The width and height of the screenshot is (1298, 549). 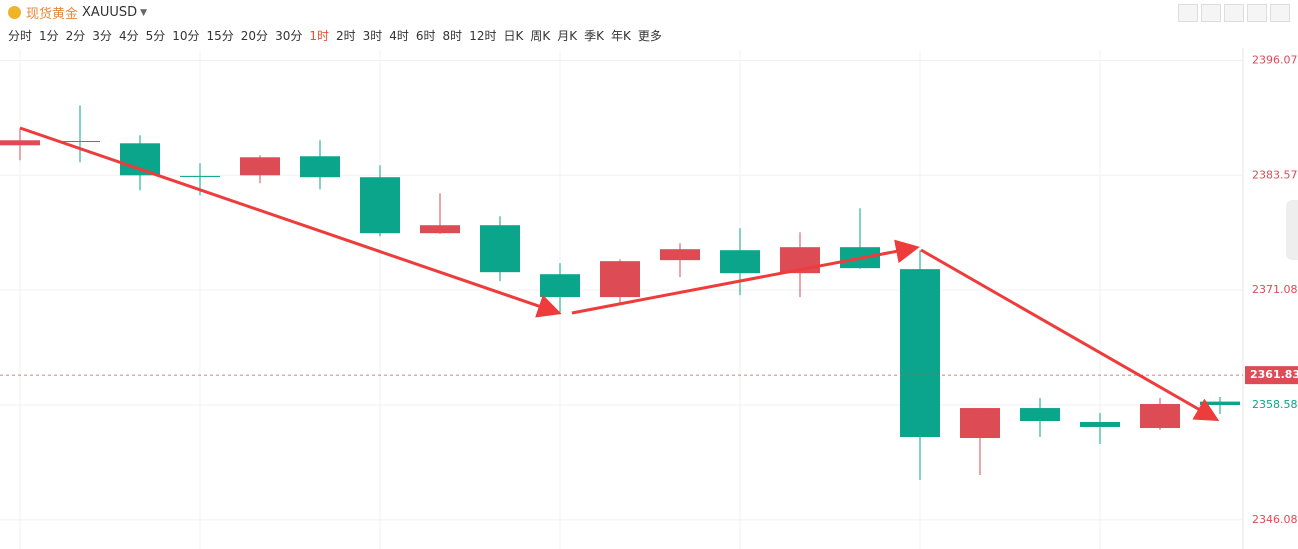 What do you see at coordinates (319, 36) in the screenshot?
I see `period-tab: 1时` at bounding box center [319, 36].